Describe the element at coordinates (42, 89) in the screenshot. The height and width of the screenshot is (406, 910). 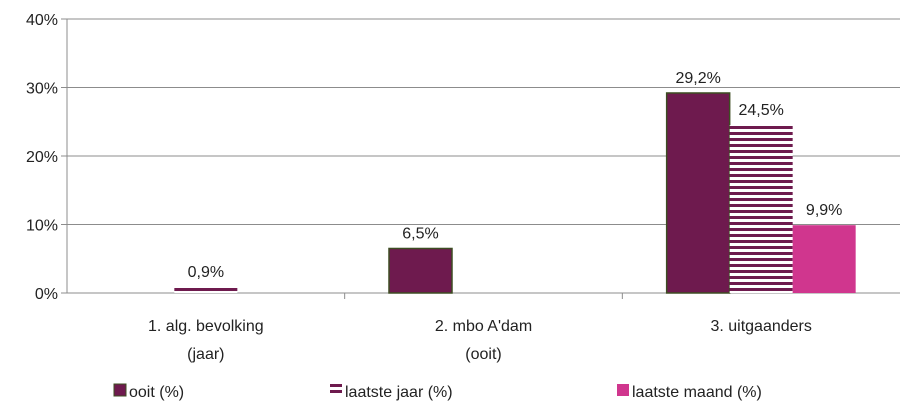
I see `y-tick-label: 30%` at that location.